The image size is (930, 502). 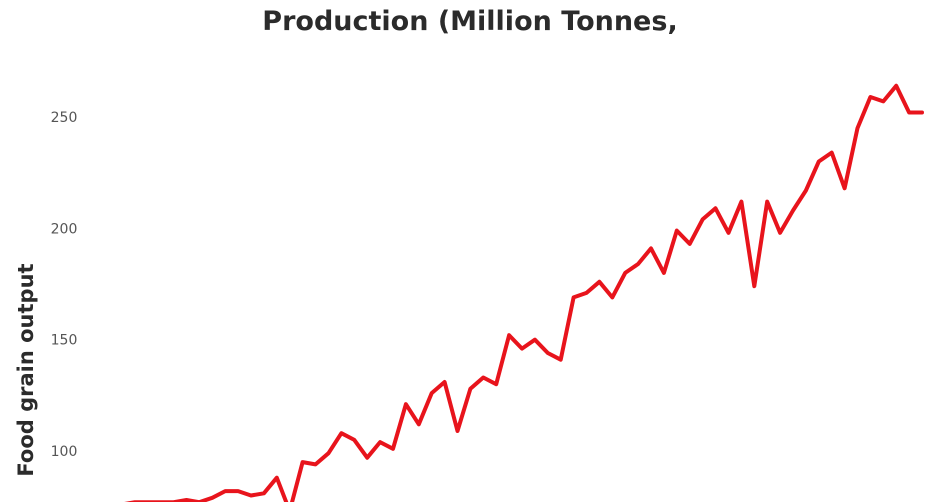 I want to click on y-axis-ticks: 250 200 150 100, so click(x=64, y=285).